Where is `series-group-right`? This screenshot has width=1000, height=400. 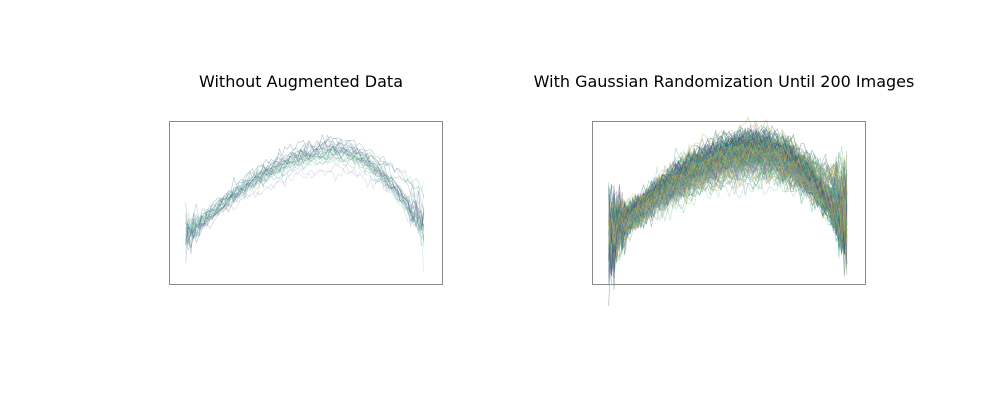
series-group-right is located at coordinates (728, 211).